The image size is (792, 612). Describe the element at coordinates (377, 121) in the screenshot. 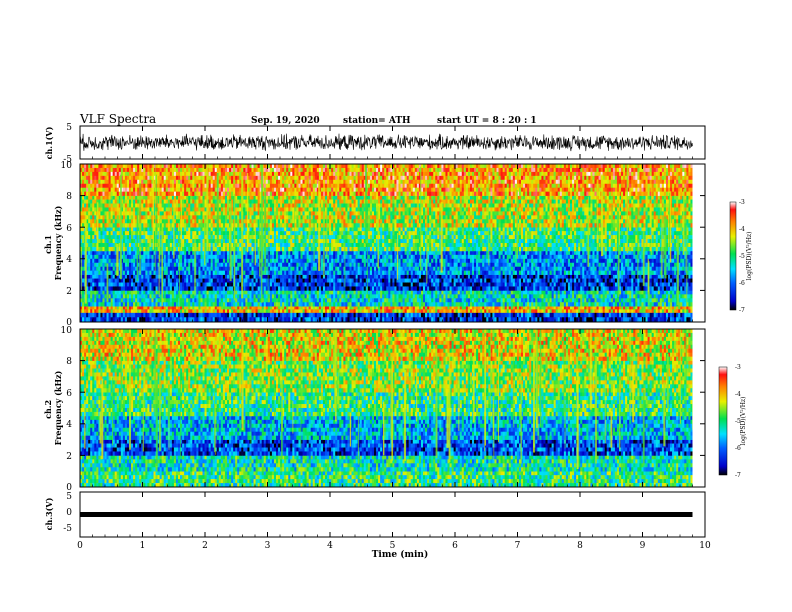

I see `station-label: station= ATH` at that location.